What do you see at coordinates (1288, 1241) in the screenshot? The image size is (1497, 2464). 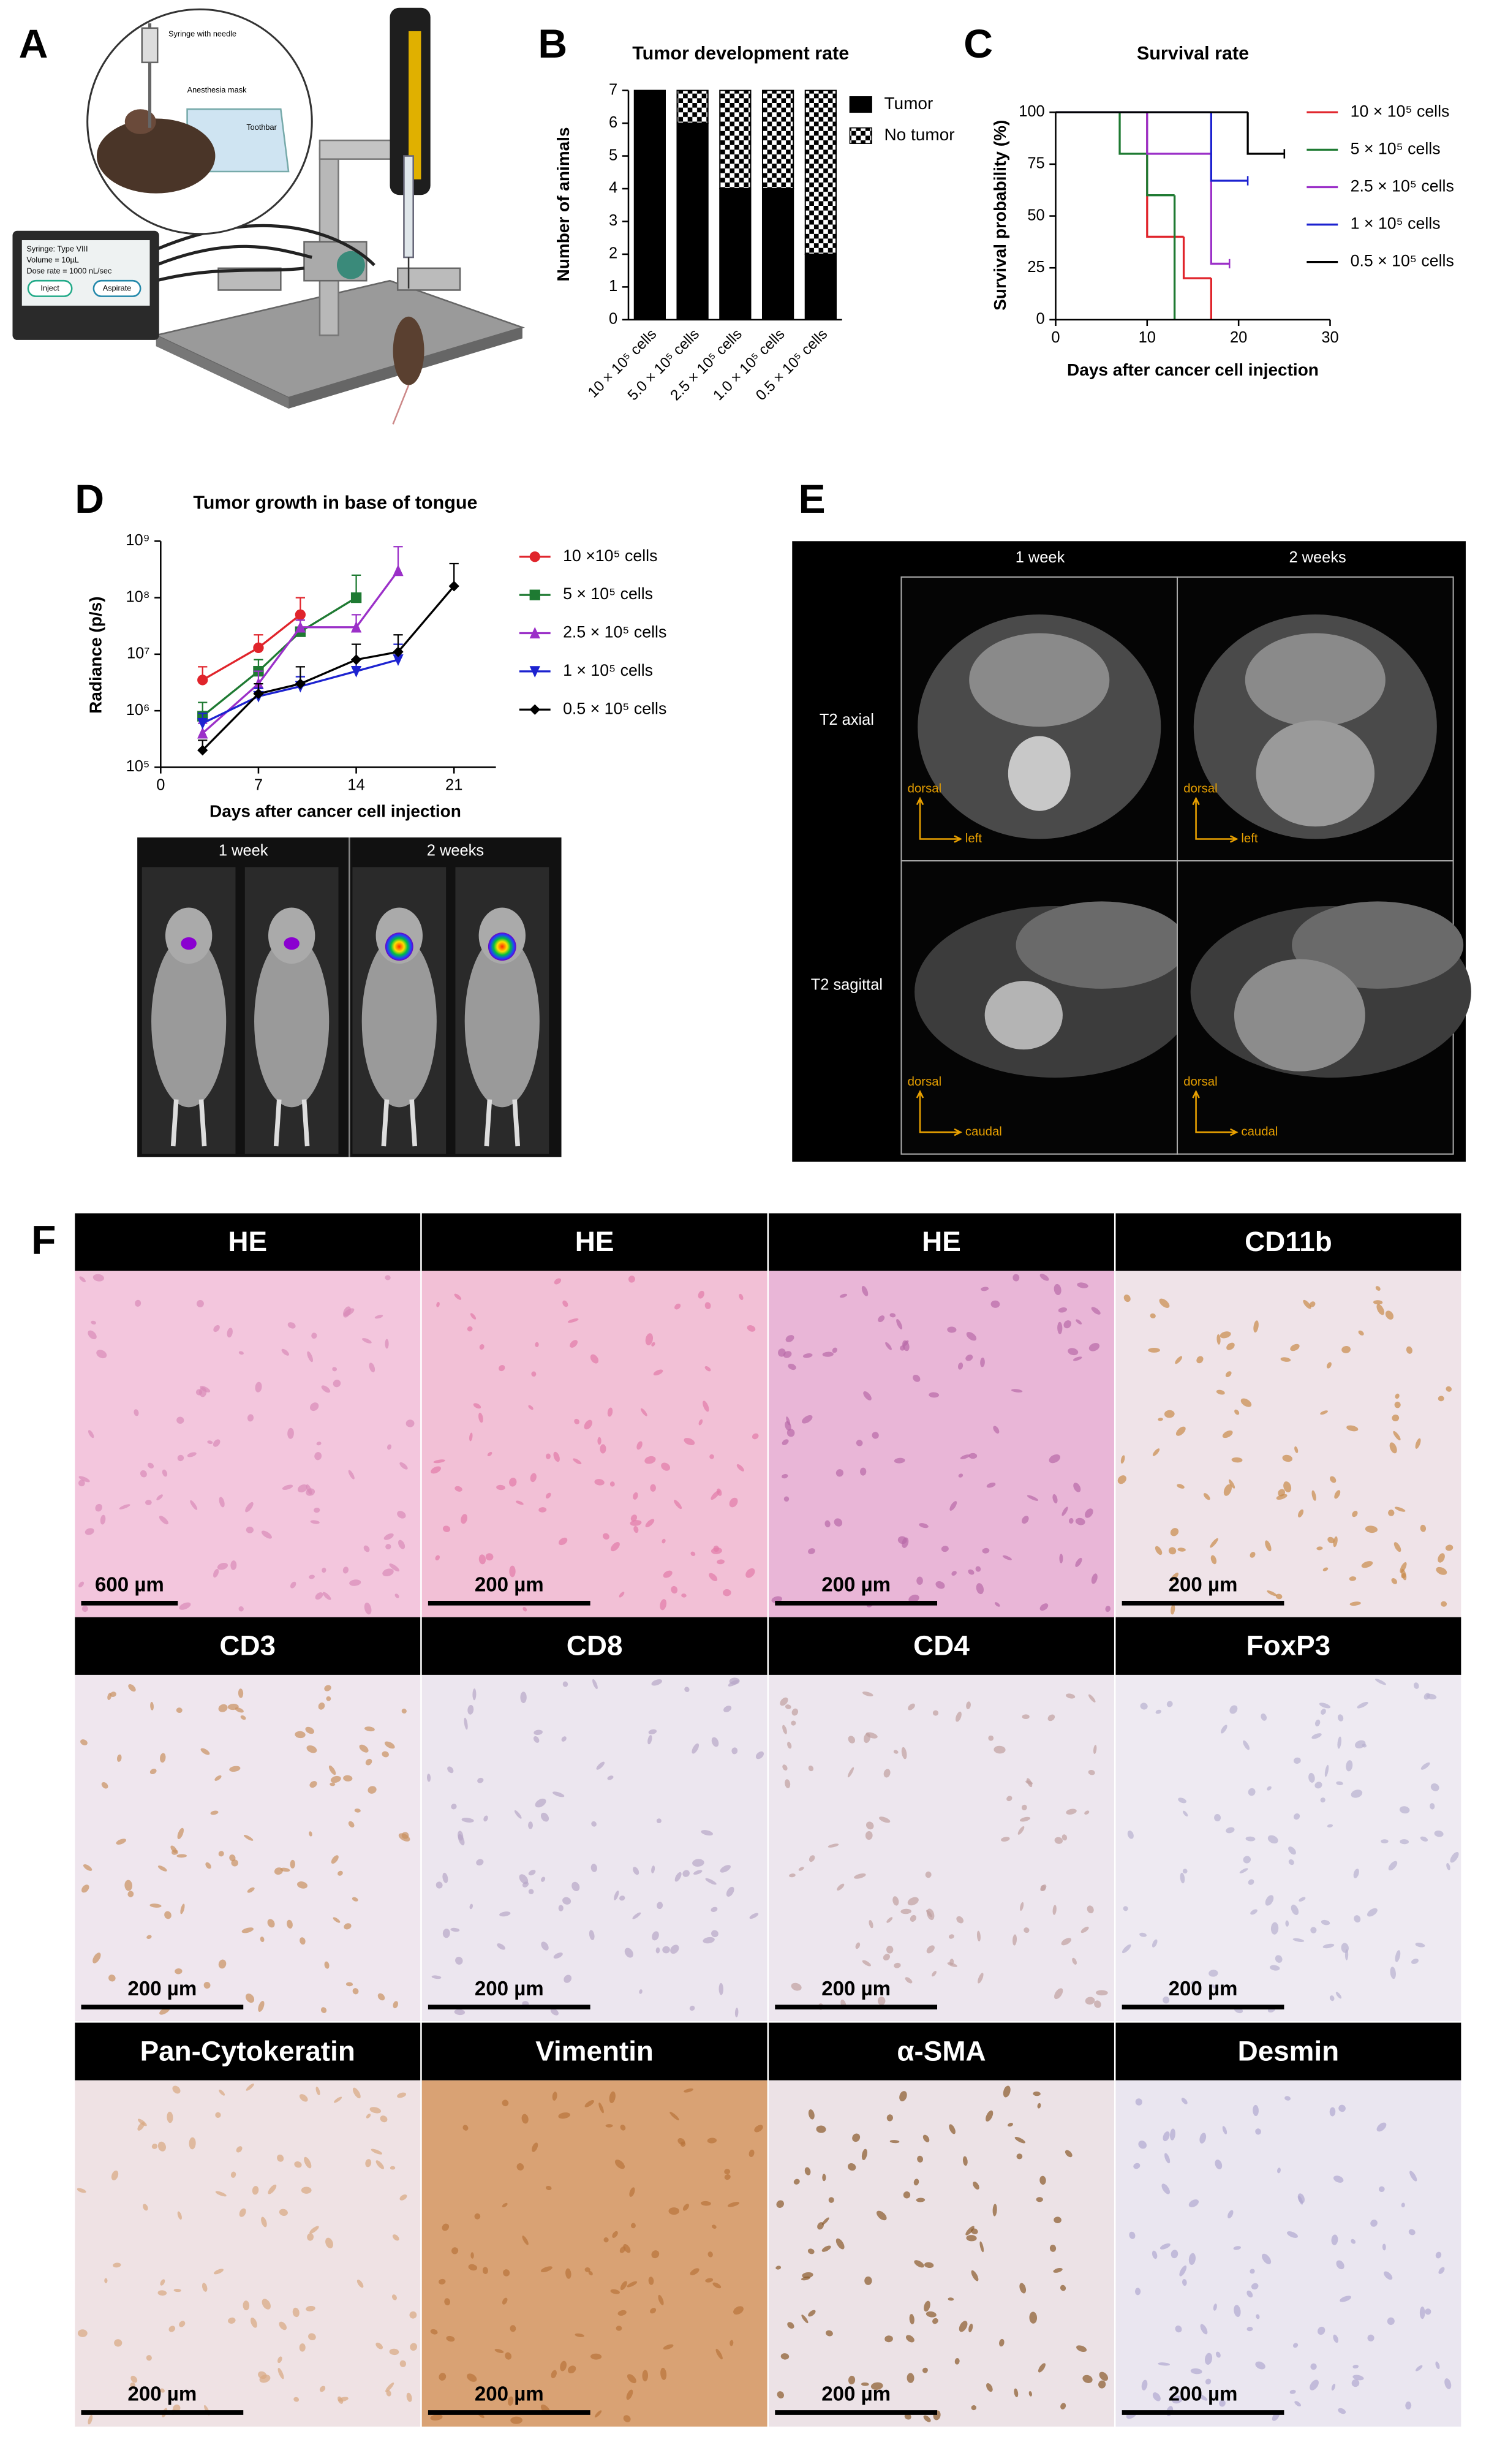 I see `panel-header: CD11b` at bounding box center [1288, 1241].